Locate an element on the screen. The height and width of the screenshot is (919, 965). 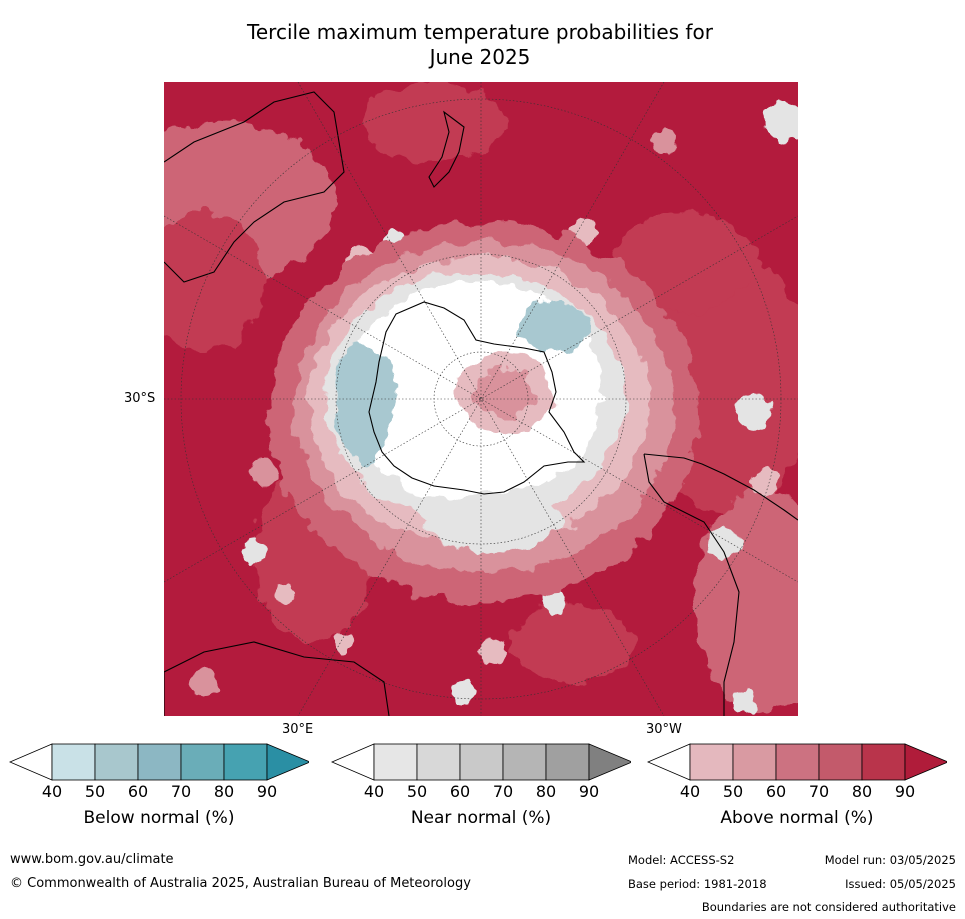
footer-model: Model: ACCESS-S2 is located at coordinates (681, 860).